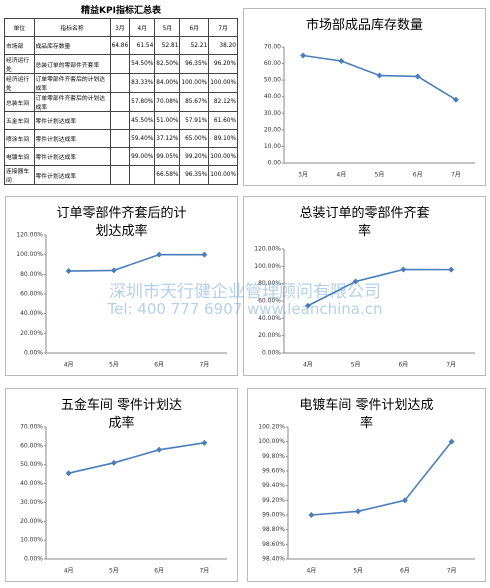 The height and width of the screenshot is (588, 490). I want to click on table-cell: 57.80%, so click(142, 102).